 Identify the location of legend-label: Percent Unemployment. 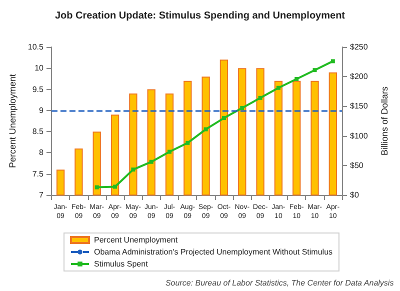
(136, 240).